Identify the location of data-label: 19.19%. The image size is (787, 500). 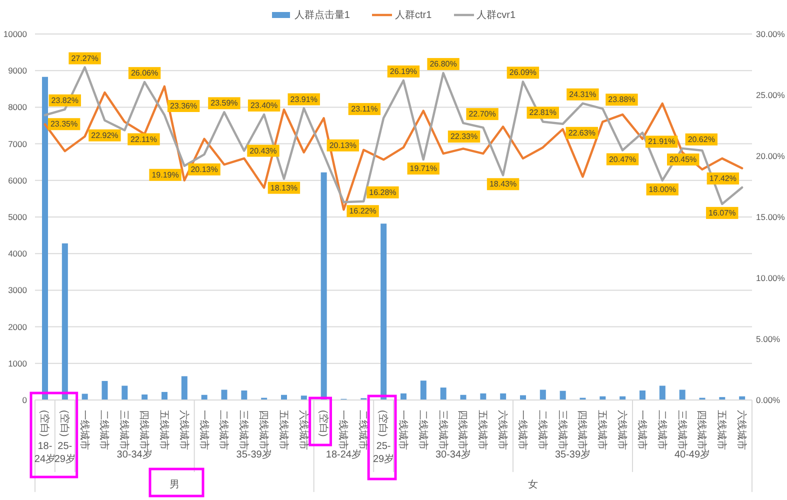
(165, 175).